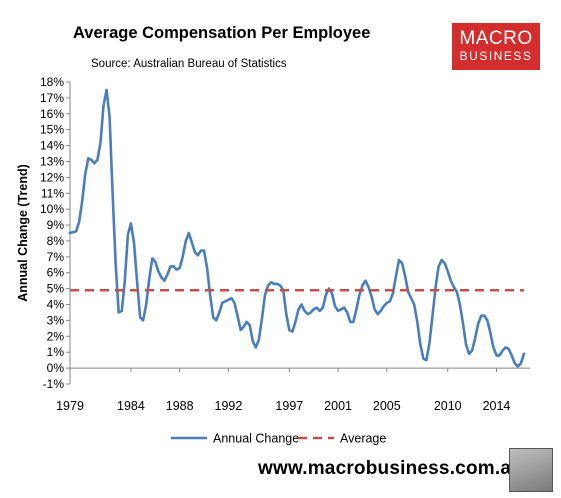 Image resolution: width=561 pixels, height=498 pixels. What do you see at coordinates (496, 38) in the screenshot?
I see `logo-line1: MACRO` at bounding box center [496, 38].